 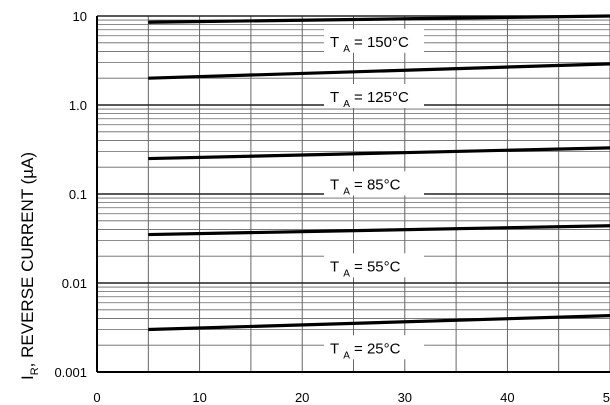 What do you see at coordinates (29, 266) in the screenshot?
I see `y-axis-label: IR, REVERSE CURRENT (µA)` at bounding box center [29, 266].